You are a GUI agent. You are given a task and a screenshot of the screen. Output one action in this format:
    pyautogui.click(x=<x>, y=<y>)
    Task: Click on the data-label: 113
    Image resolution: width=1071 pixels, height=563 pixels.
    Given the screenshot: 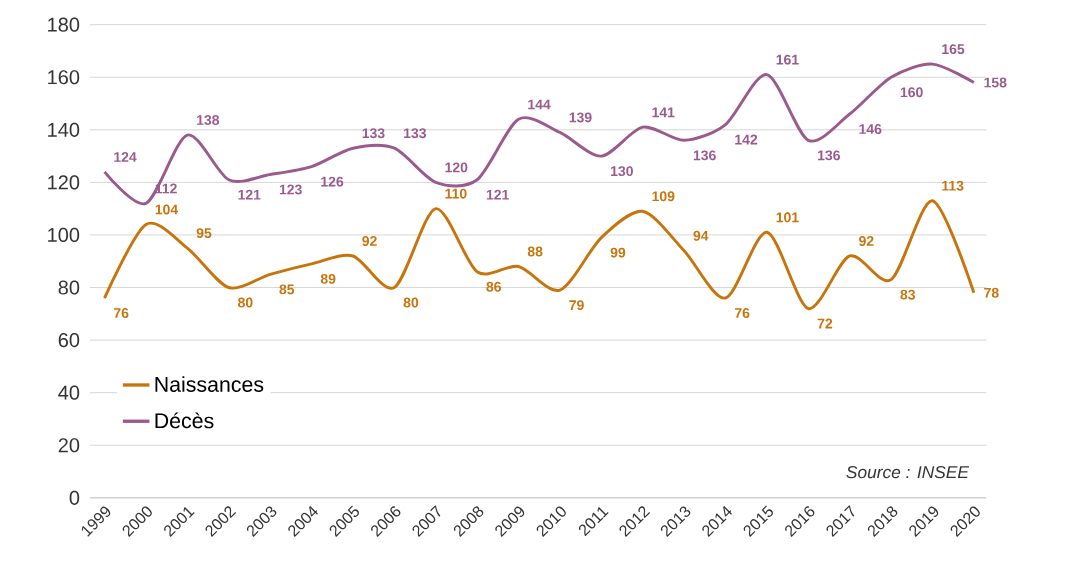 What is the action you would take?
    pyautogui.click(x=953, y=185)
    